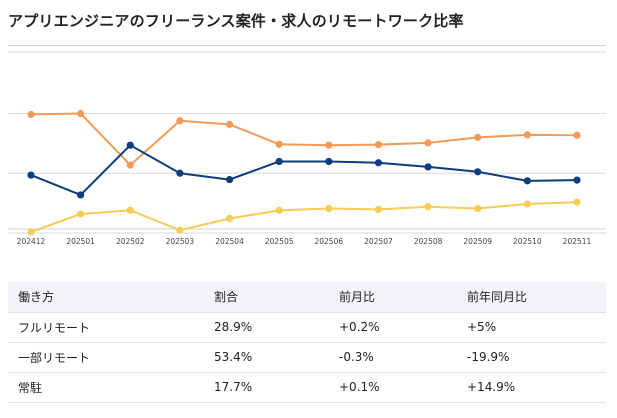  What do you see at coordinates (180, 241) in the screenshot?
I see `x-tick-label: 202503` at bounding box center [180, 241].